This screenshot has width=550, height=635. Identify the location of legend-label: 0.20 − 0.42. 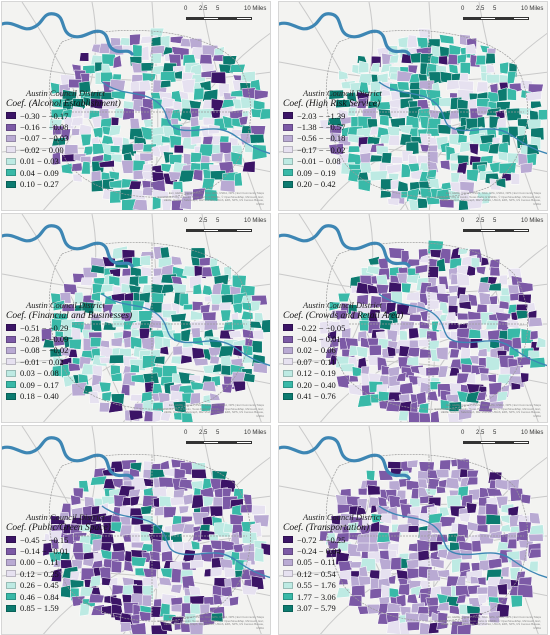
(316, 184).